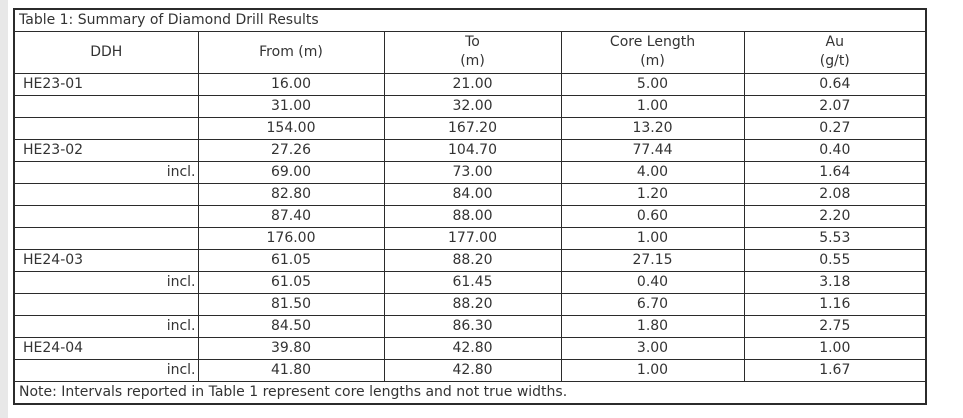 Image resolution: width=963 pixels, height=418 pixels. I want to click on to-cell: 177.00, so click(472, 238).